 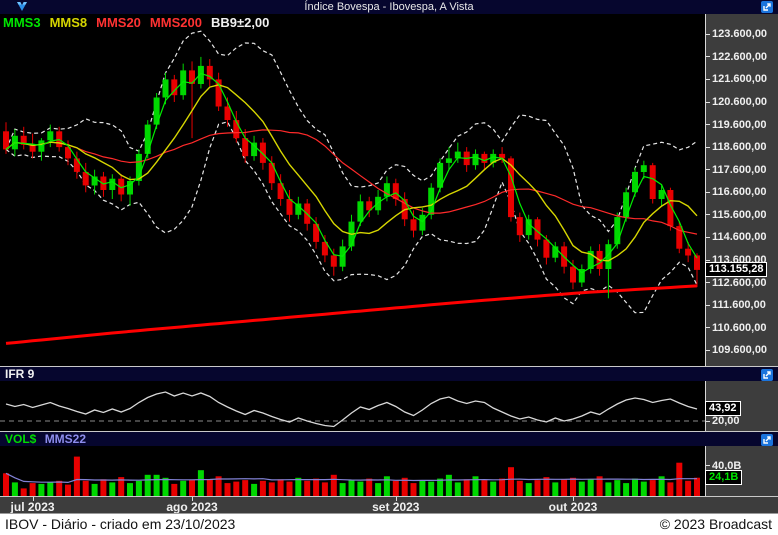 I want to click on last-price-badge: 113.155,28, so click(x=736, y=269).